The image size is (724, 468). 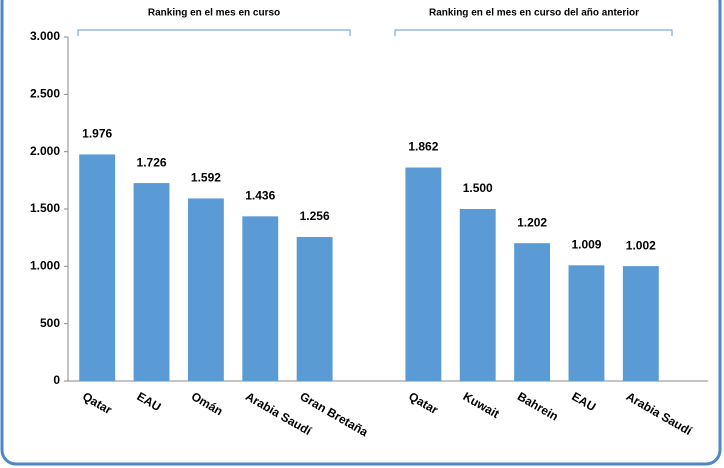 What do you see at coordinates (260, 196) in the screenshot?
I see `data-label: 1.436` at bounding box center [260, 196].